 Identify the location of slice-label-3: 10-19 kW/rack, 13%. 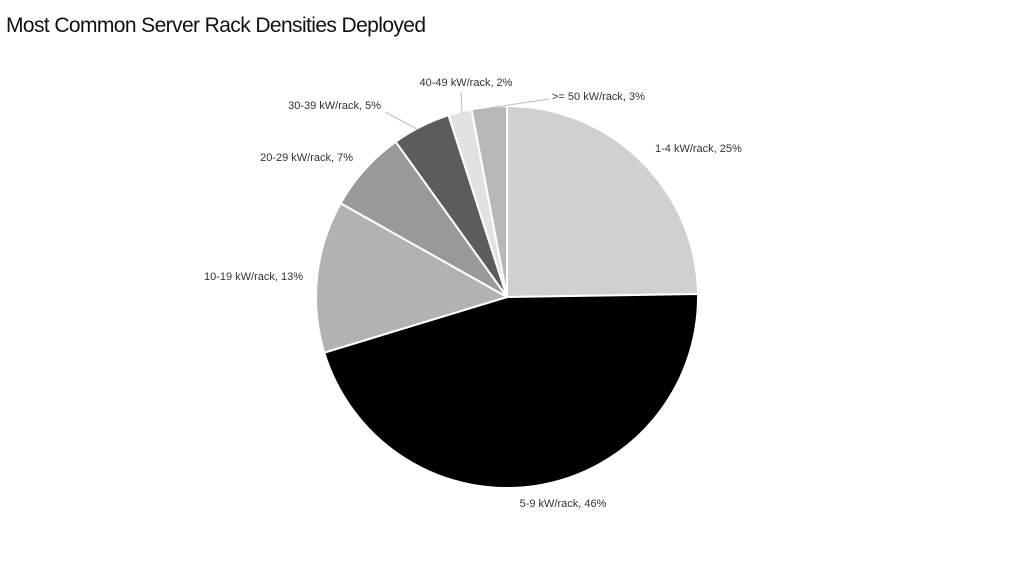
(253, 277).